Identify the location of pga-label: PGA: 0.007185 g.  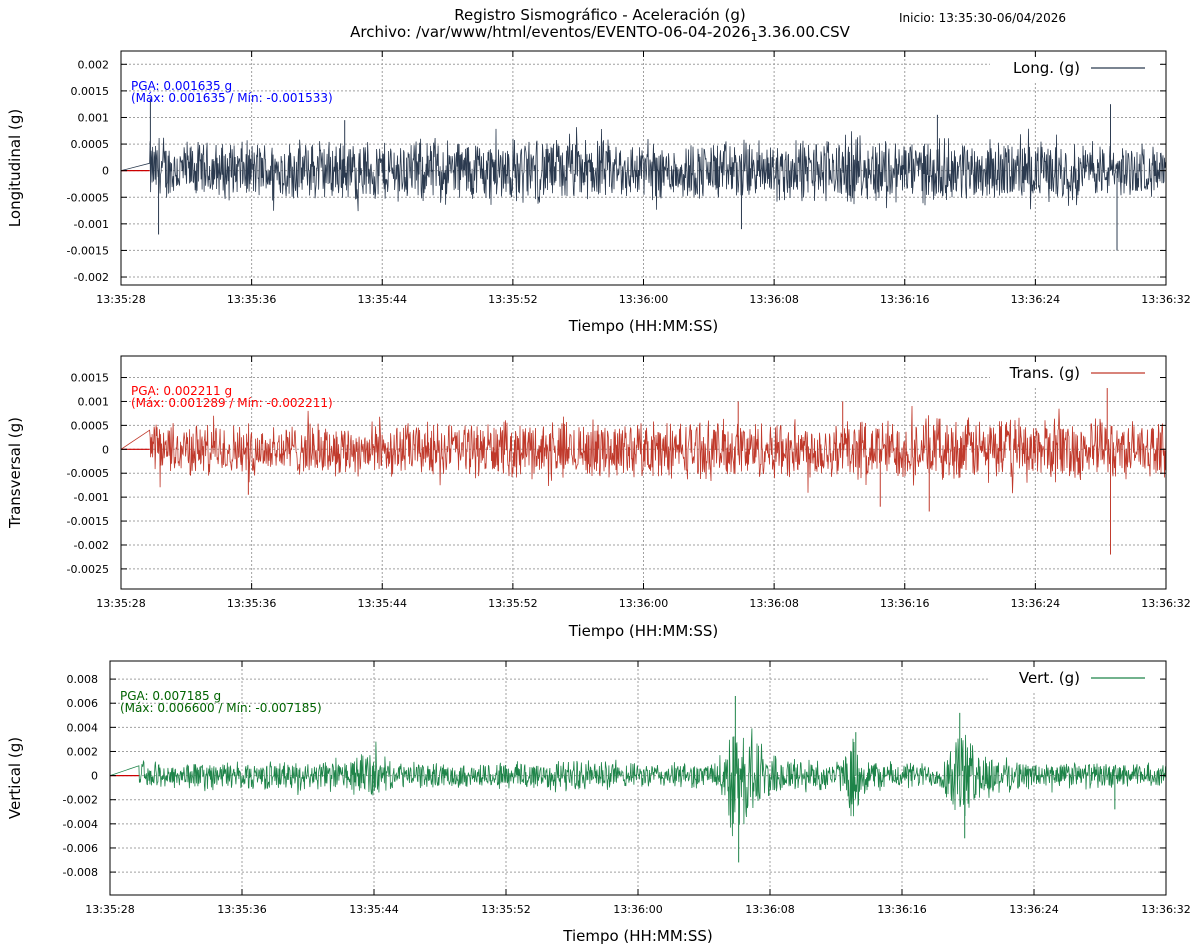
(170, 696).